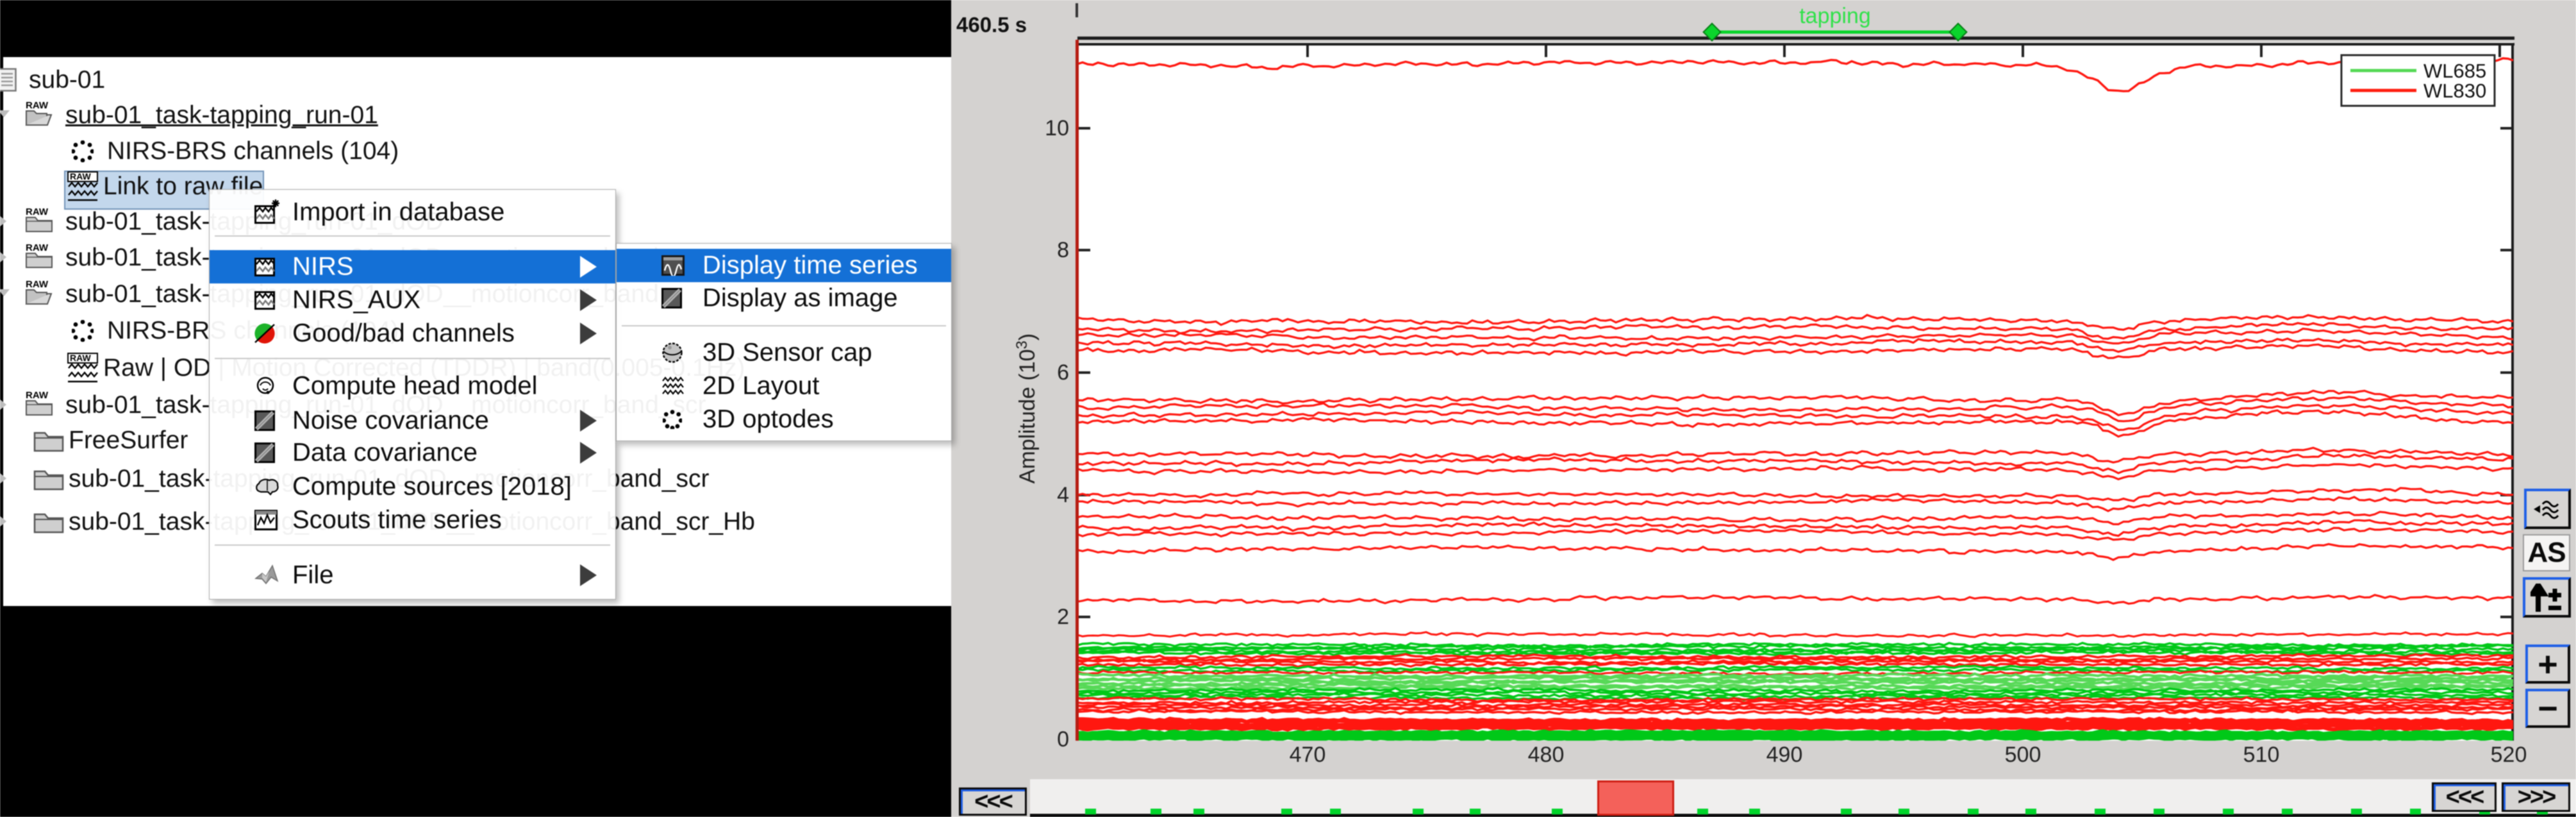  What do you see at coordinates (1835, 16) in the screenshot?
I see `svg-text: tapping` at bounding box center [1835, 16].